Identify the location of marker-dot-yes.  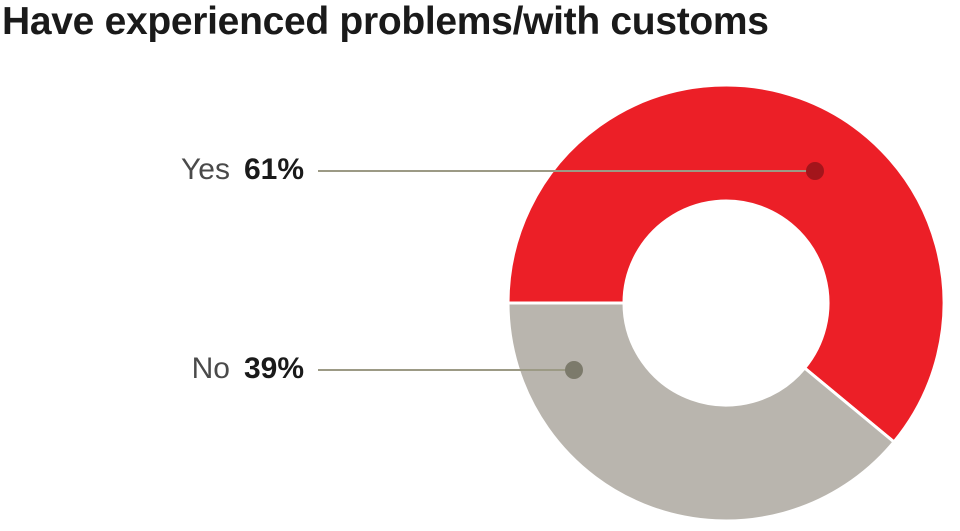
(815, 171).